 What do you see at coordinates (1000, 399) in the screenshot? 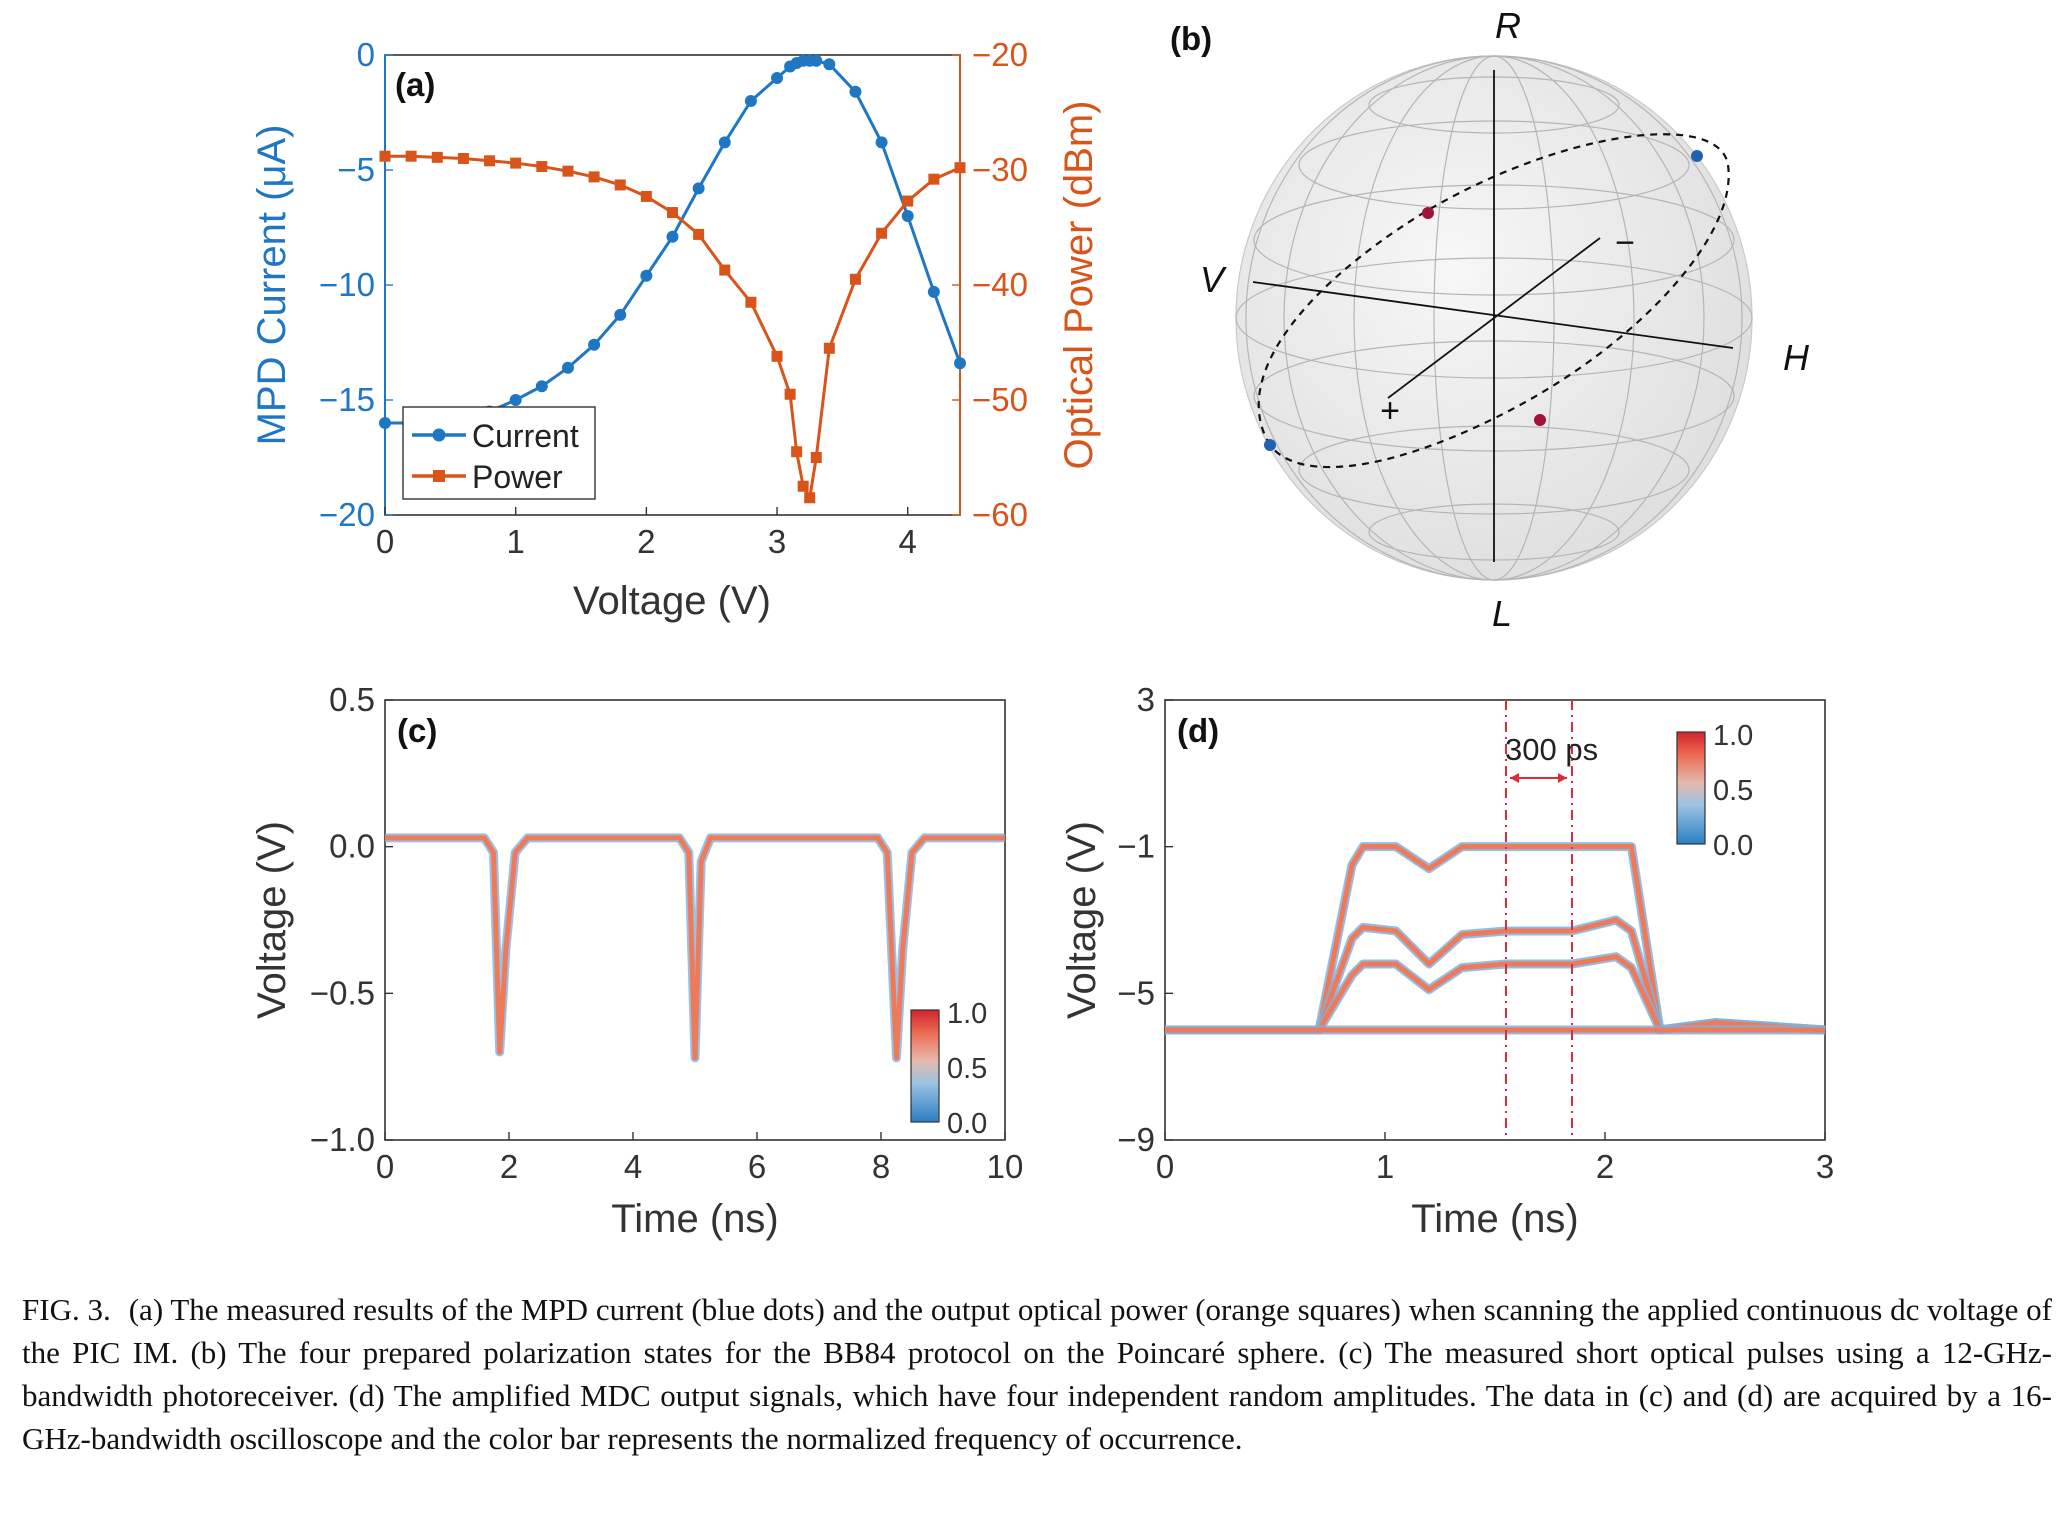
I see `y-tick-label: −50` at bounding box center [1000, 399].